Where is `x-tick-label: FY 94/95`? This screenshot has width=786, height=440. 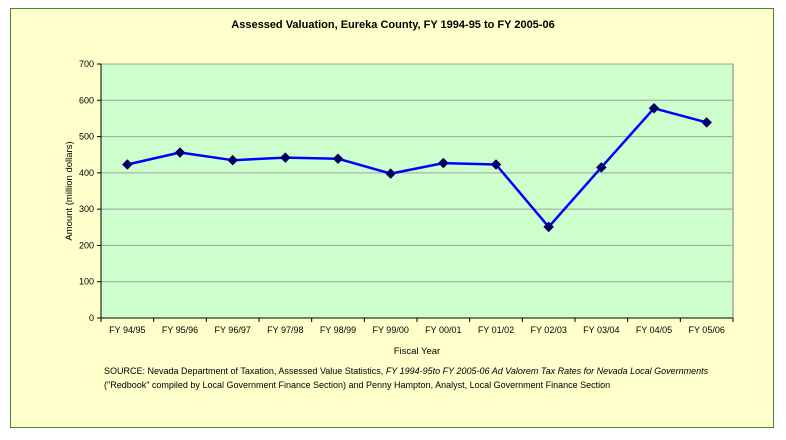
x-tick-label: FY 94/95 is located at coordinates (127, 330).